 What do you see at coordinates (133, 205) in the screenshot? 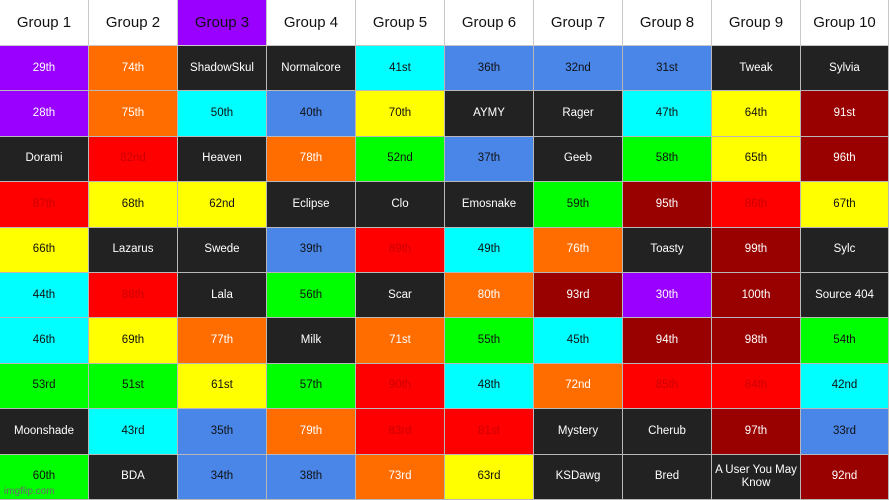
I see `grid-cell: 68th` at bounding box center [133, 205].